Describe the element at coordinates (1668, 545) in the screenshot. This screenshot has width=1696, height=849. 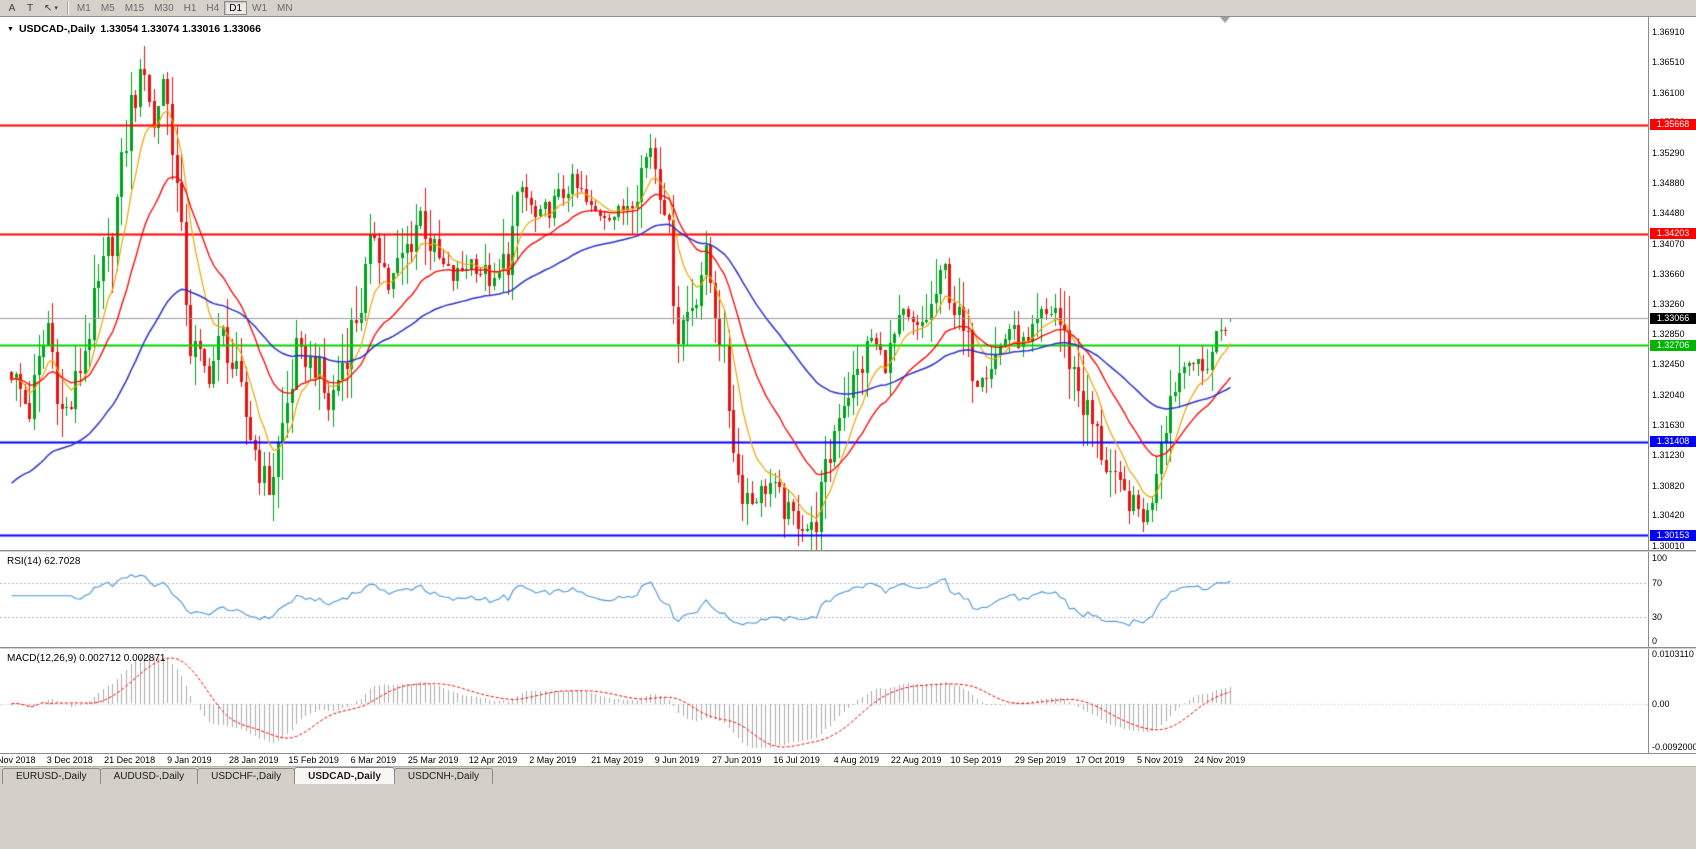
I see `price-tick: 1.30010` at that location.